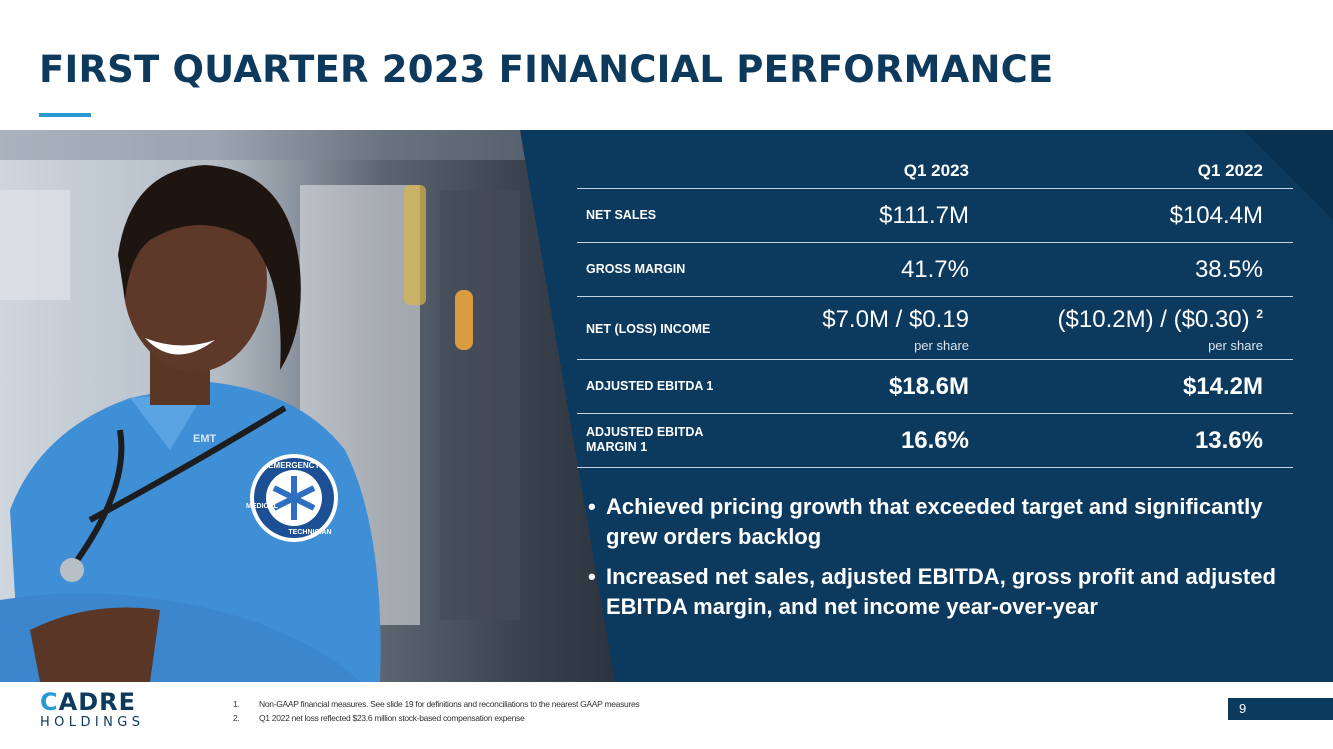  Describe the element at coordinates (611, 447) in the screenshot. I see `row-label-line2: MARGIN` at that location.